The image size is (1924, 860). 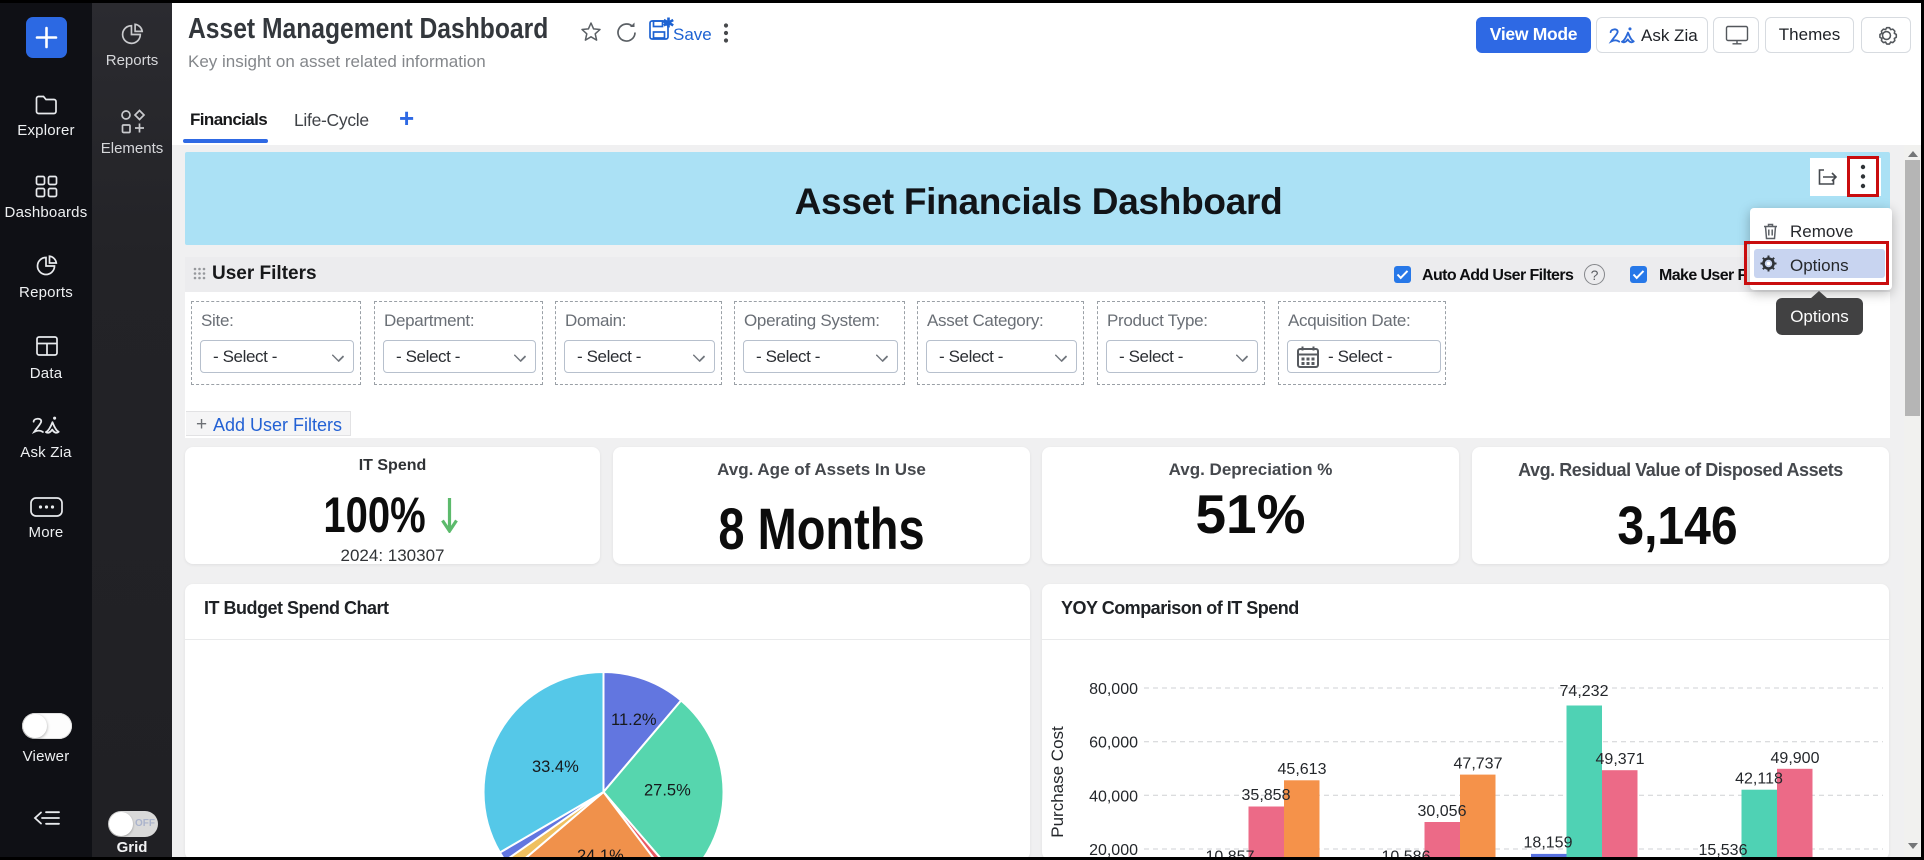 I want to click on svg-text: 18,159, so click(x=1548, y=843).